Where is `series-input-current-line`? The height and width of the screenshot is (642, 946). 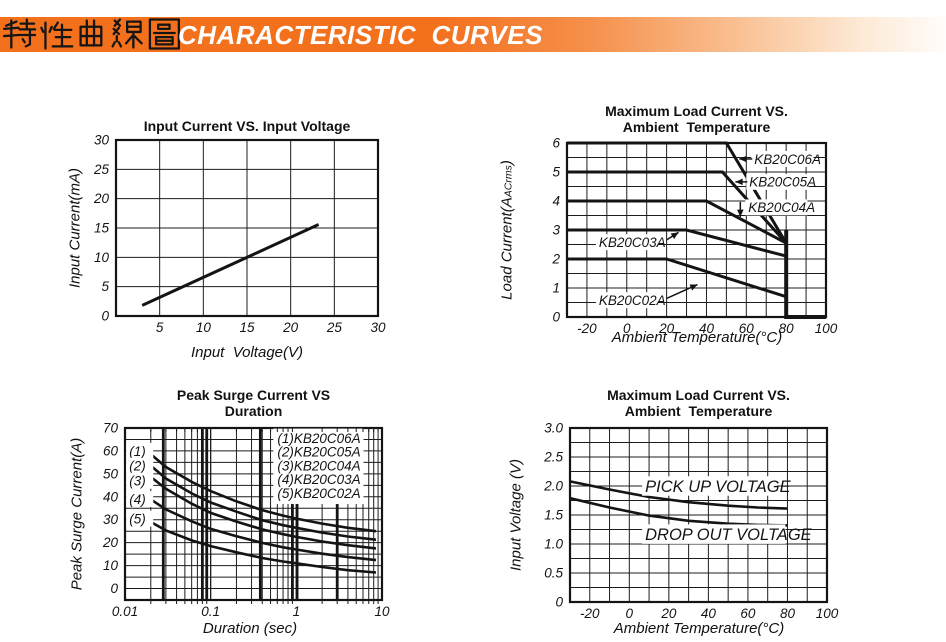 series-input-current-line is located at coordinates (230, 265).